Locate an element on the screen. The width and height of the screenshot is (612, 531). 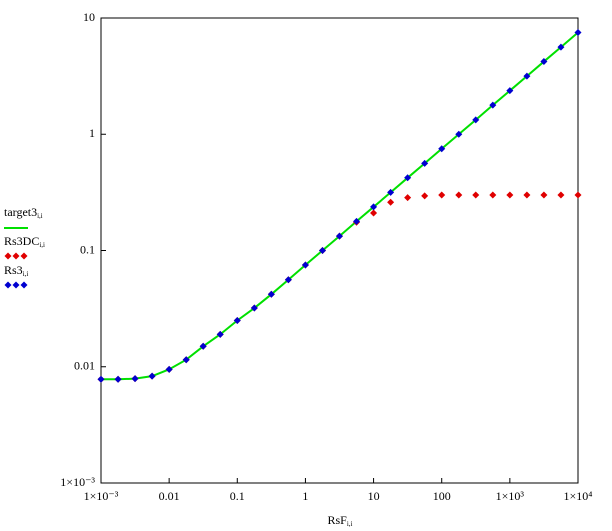
legend-label: Rs3DCi,i is located at coordinates (24, 241).